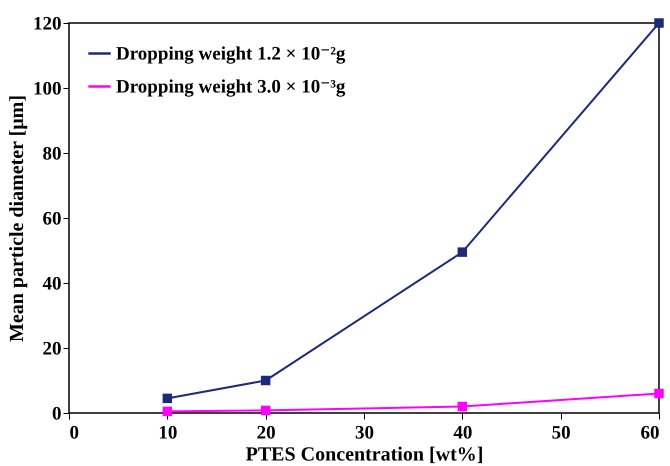  Describe the element at coordinates (52, 219) in the screenshot. I see `y-tick-label: 60` at that location.